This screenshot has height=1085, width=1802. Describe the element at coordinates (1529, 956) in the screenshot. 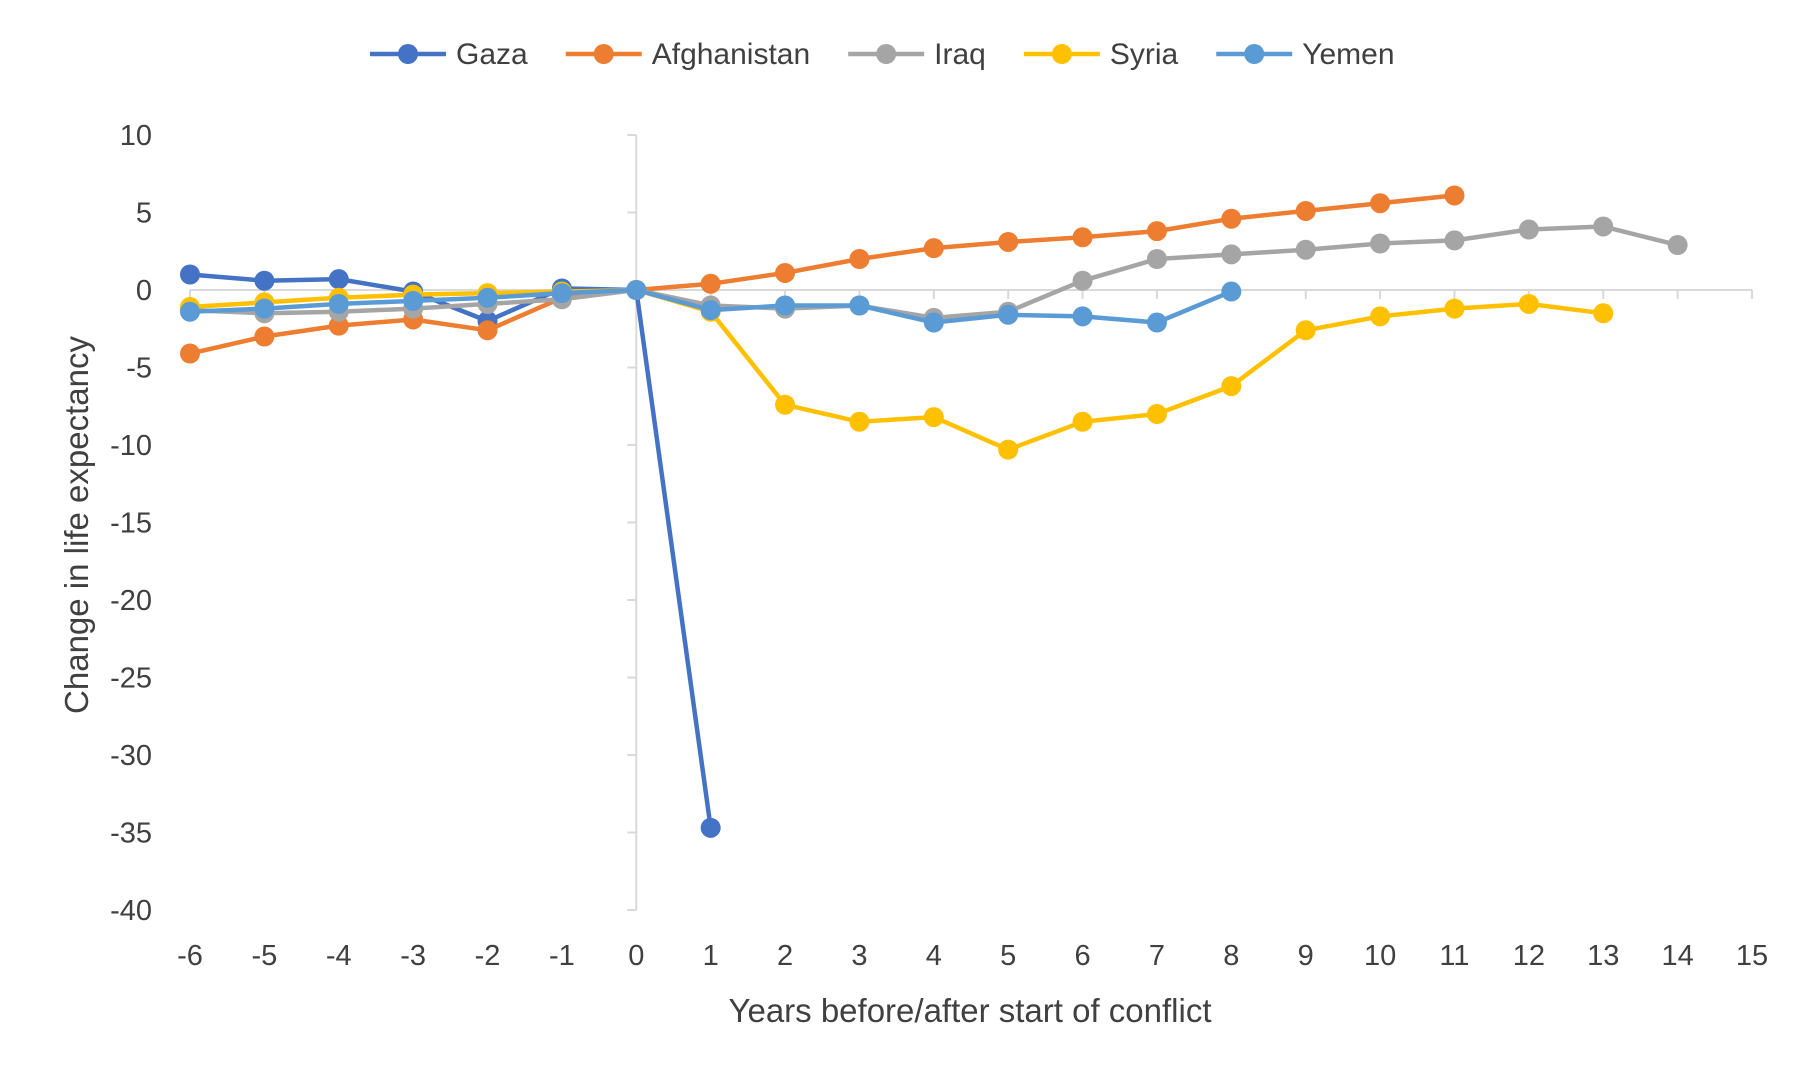

I see `x-tick-label: 12` at that location.